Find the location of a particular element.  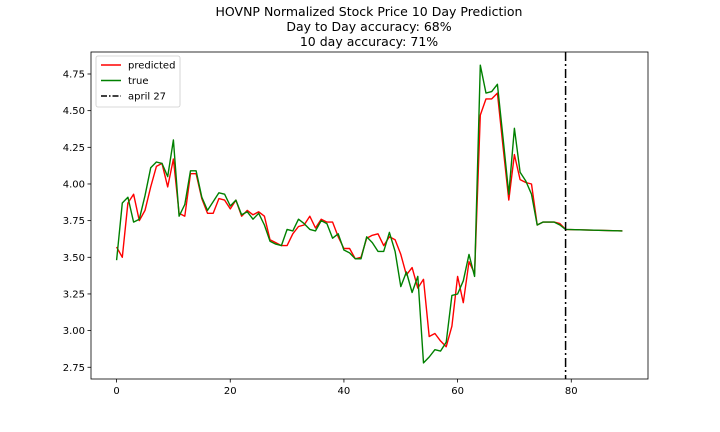

title-line-2: Day to Day accuracy: 68% is located at coordinates (368, 26).